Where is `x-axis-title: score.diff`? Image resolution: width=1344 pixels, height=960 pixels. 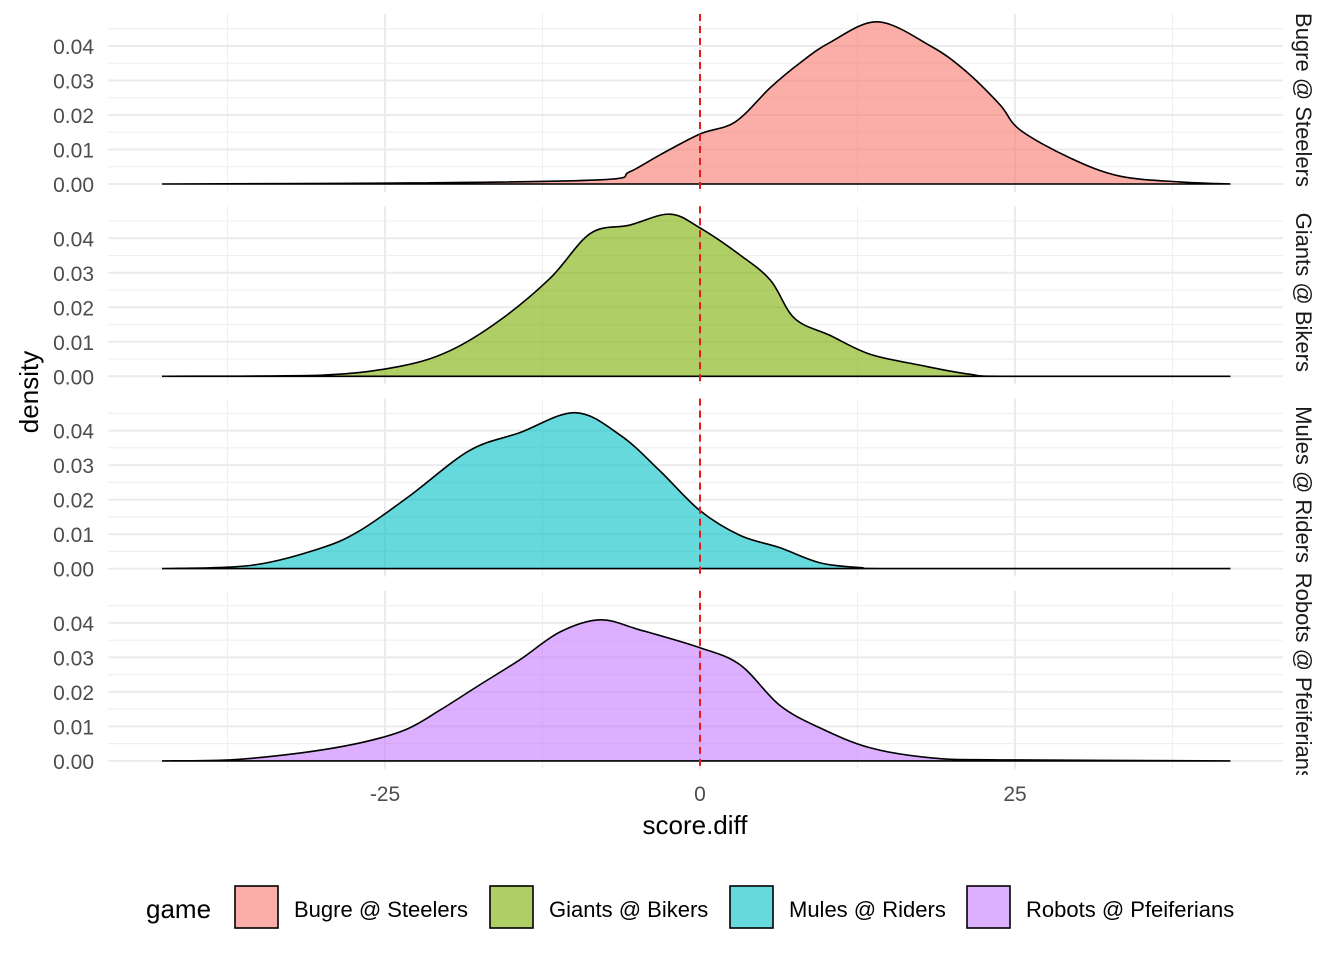
x-axis-title: score.diff is located at coordinates (695, 825).